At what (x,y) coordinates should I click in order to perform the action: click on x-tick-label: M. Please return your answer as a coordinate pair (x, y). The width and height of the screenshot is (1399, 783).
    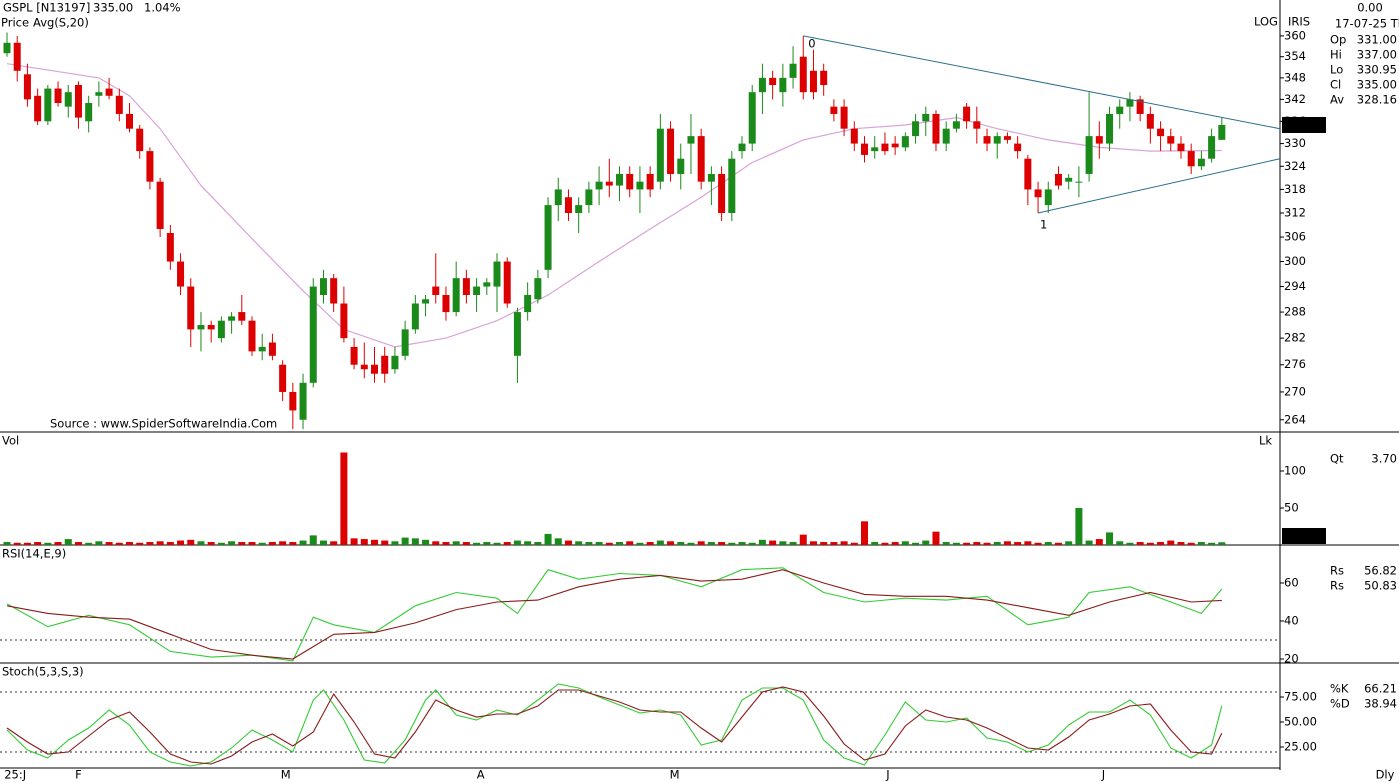
    Looking at the image, I should click on (286, 775).